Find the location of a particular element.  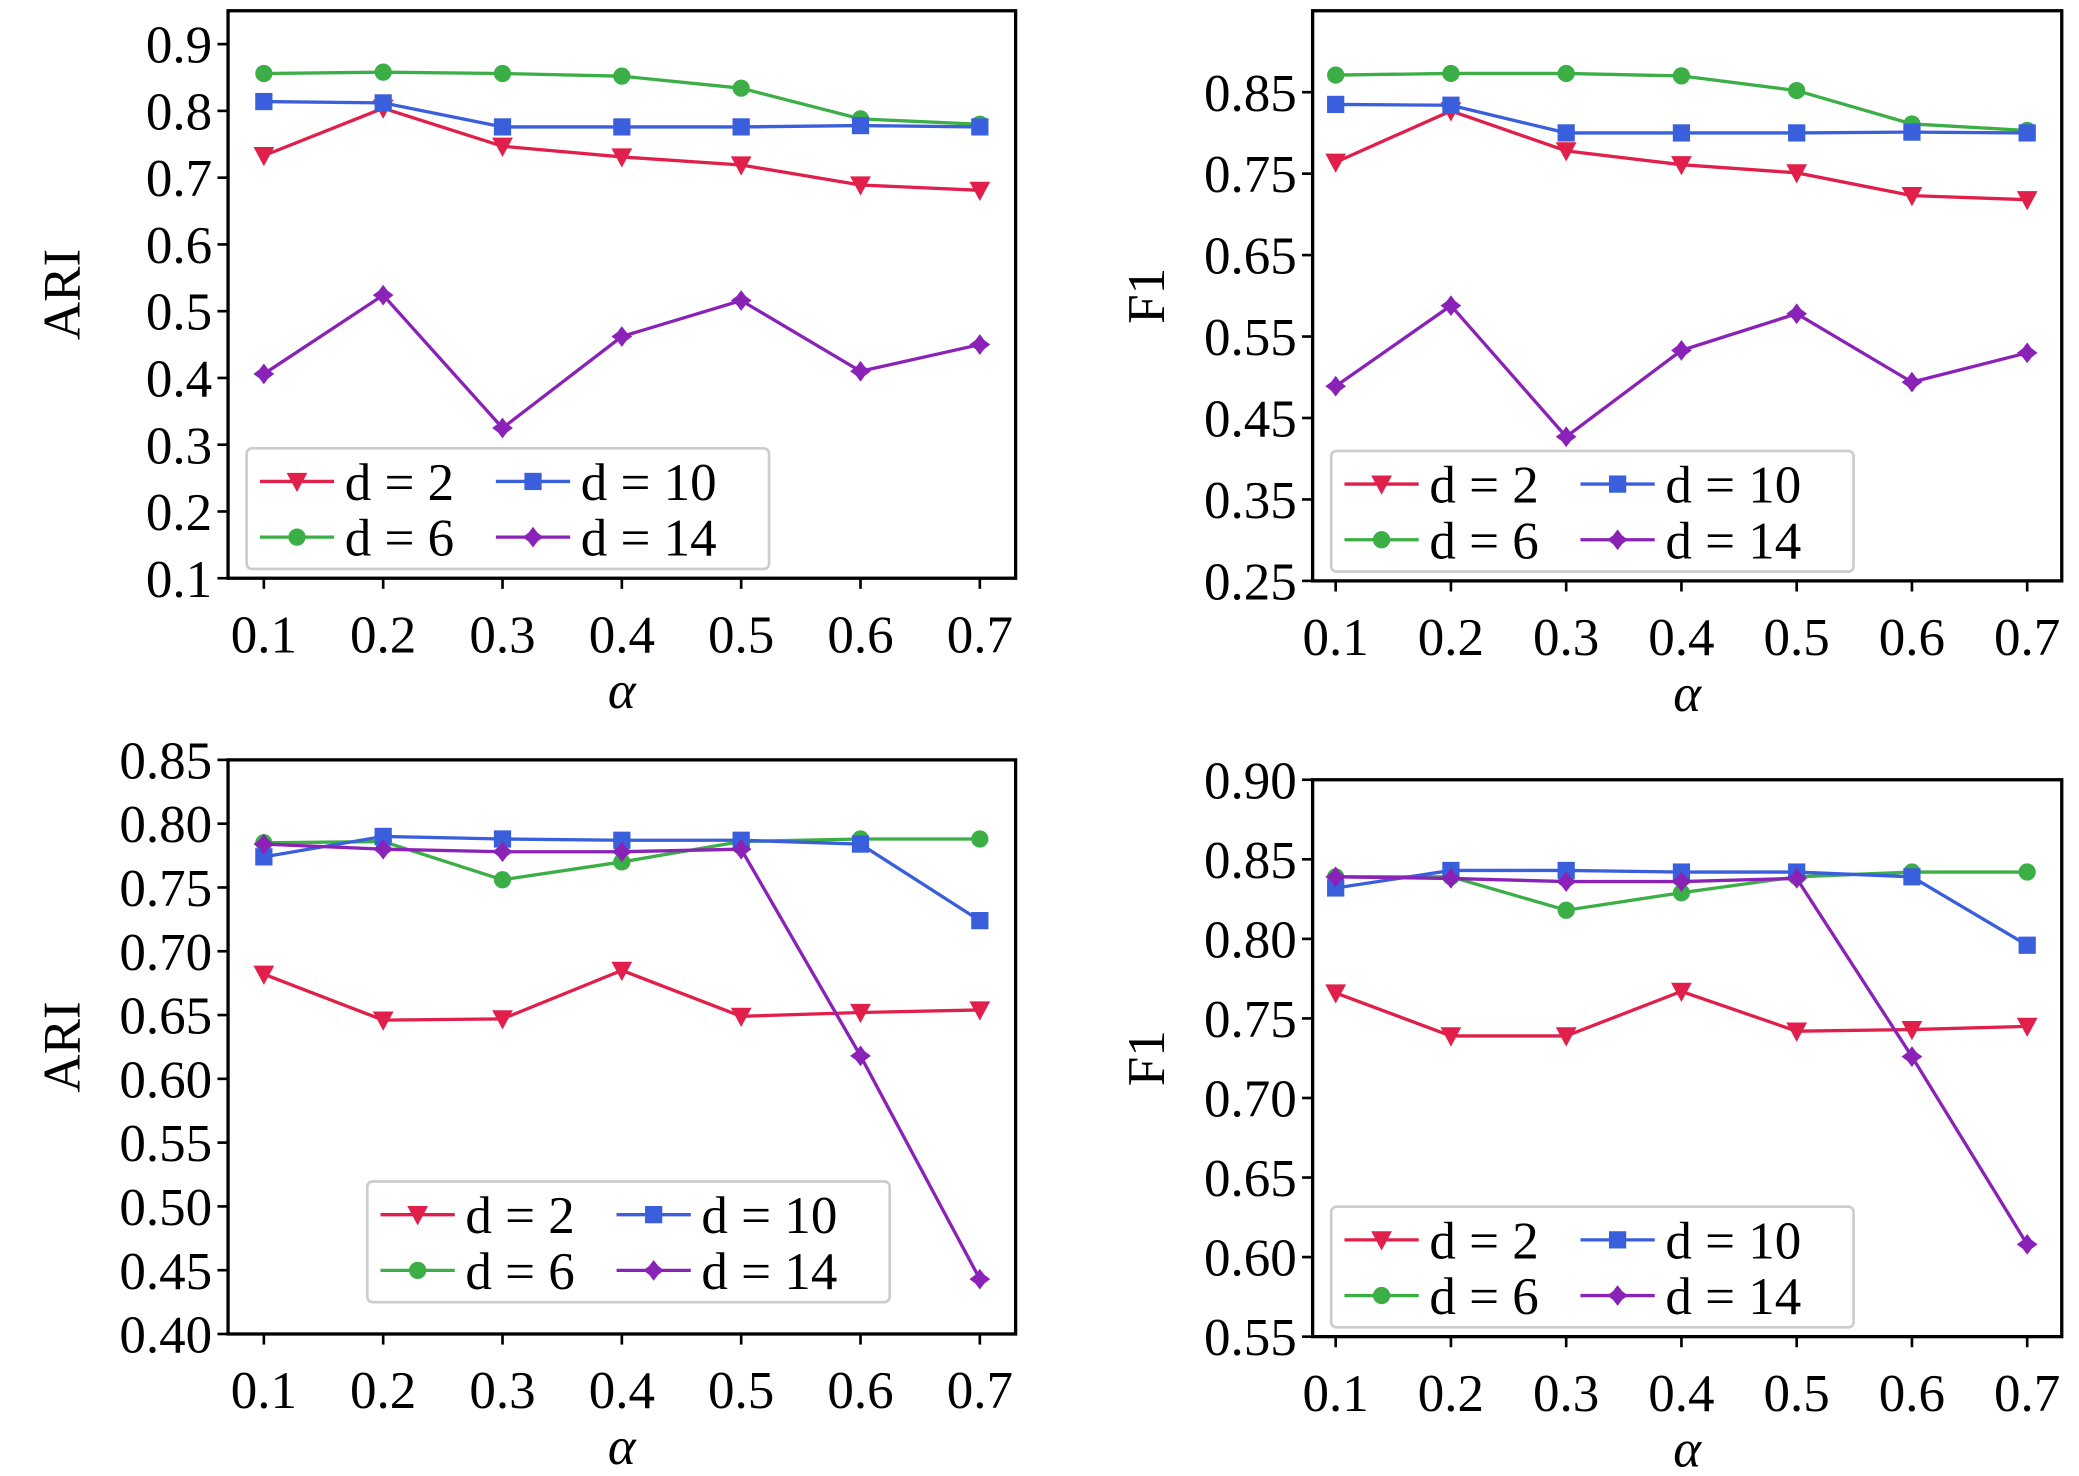

y-tick-label: 0.70 is located at coordinates (165, 953).